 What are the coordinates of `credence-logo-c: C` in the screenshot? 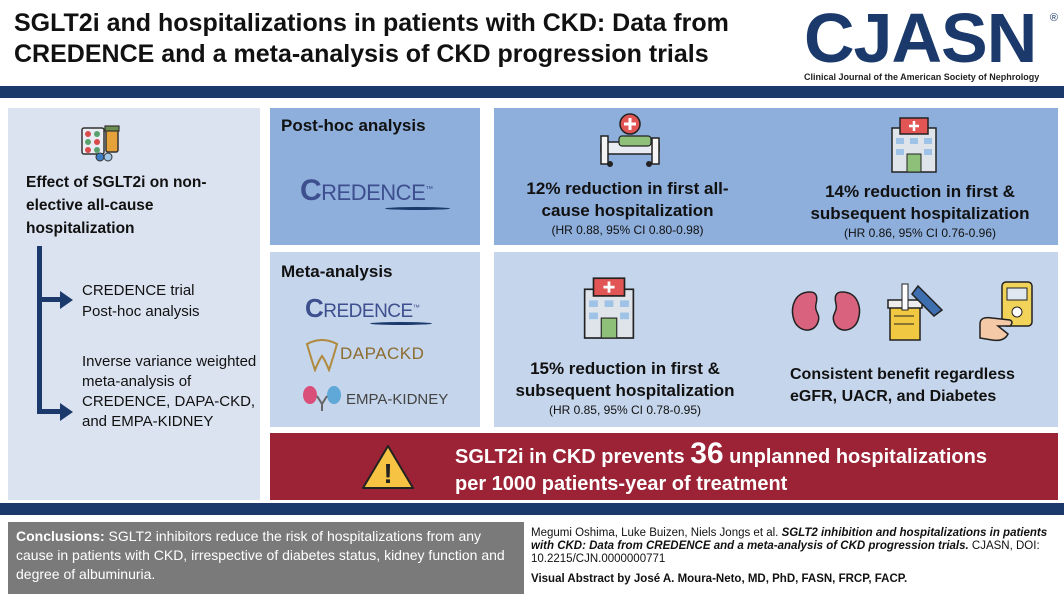 It's located at (311, 190).